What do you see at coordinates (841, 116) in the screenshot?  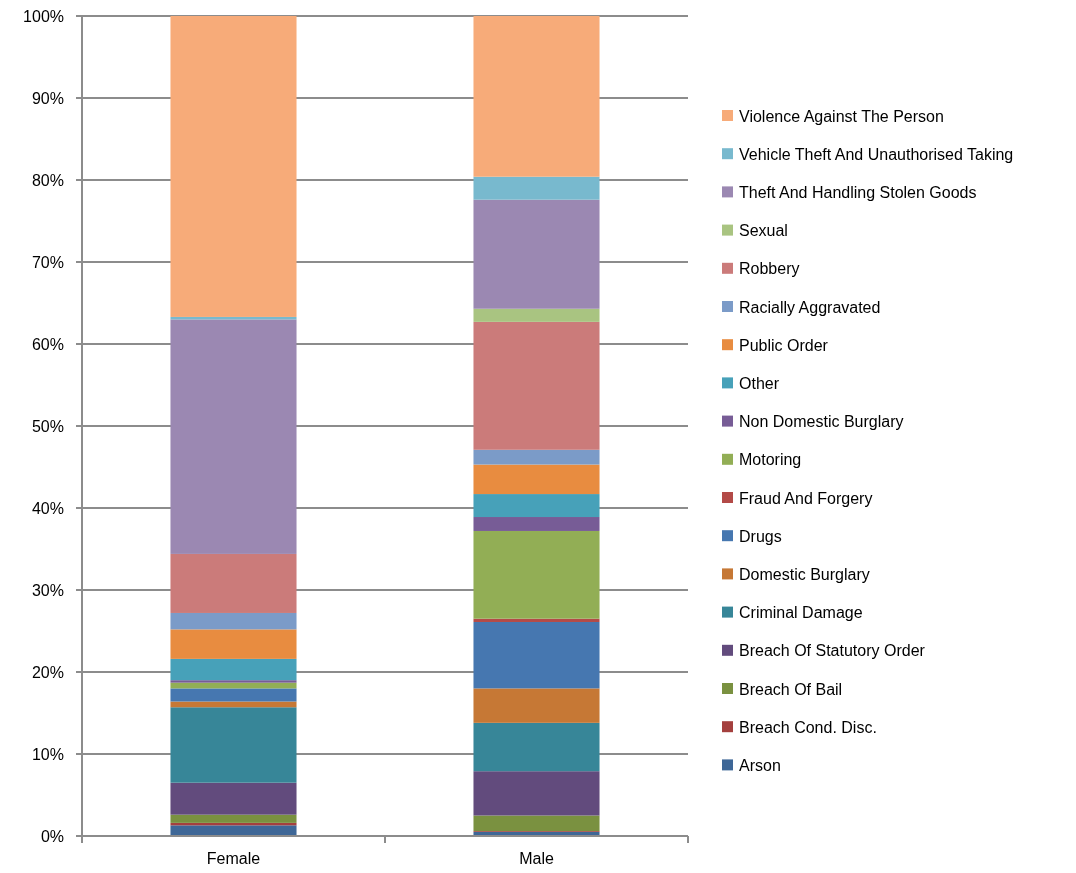 I see `legend-label: Violence Against The Person` at bounding box center [841, 116].